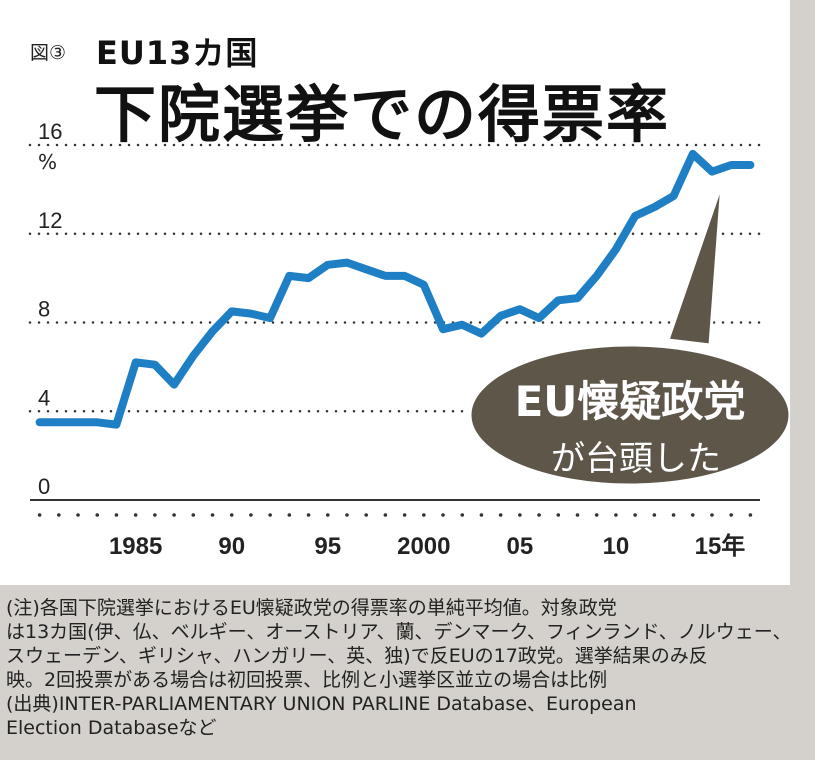 The height and width of the screenshot is (760, 815). I want to click on note-line: スウェーデン、ギリシャ、ハンガリー、英、独)で反EUの17政党。選挙結果のみ反, so click(357, 656).